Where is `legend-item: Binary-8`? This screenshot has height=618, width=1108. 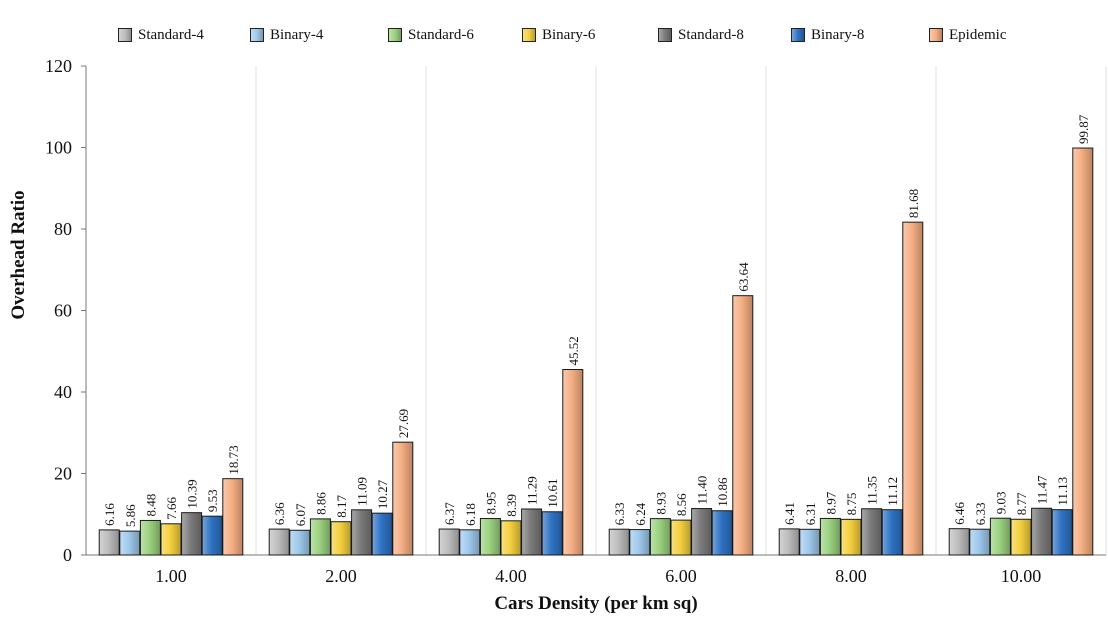
legend-item: Binary-8 is located at coordinates (827, 35).